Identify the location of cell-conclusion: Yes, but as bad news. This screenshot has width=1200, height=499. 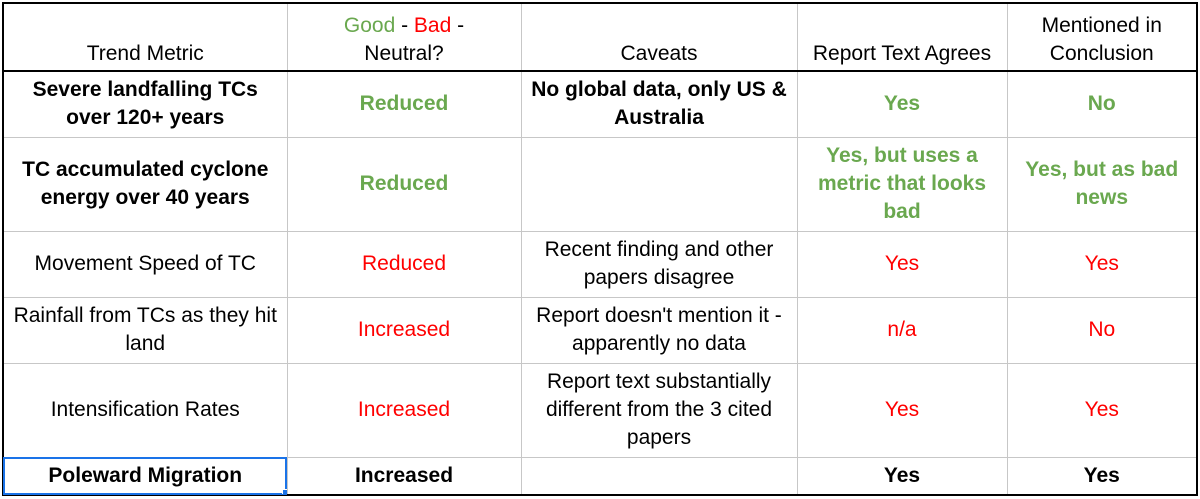
(1102, 184).